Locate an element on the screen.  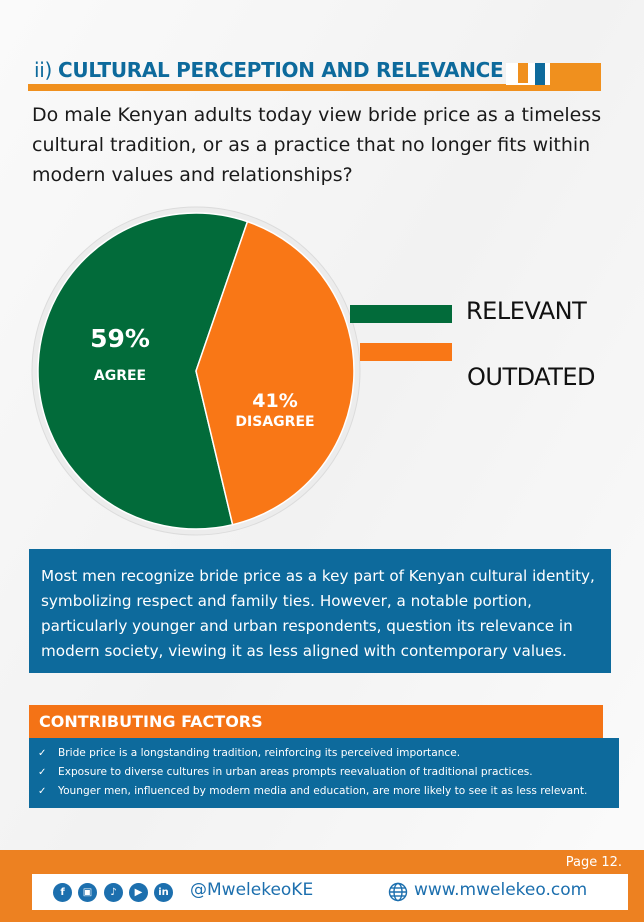
page-number: Page 12. is located at coordinates (593, 862).